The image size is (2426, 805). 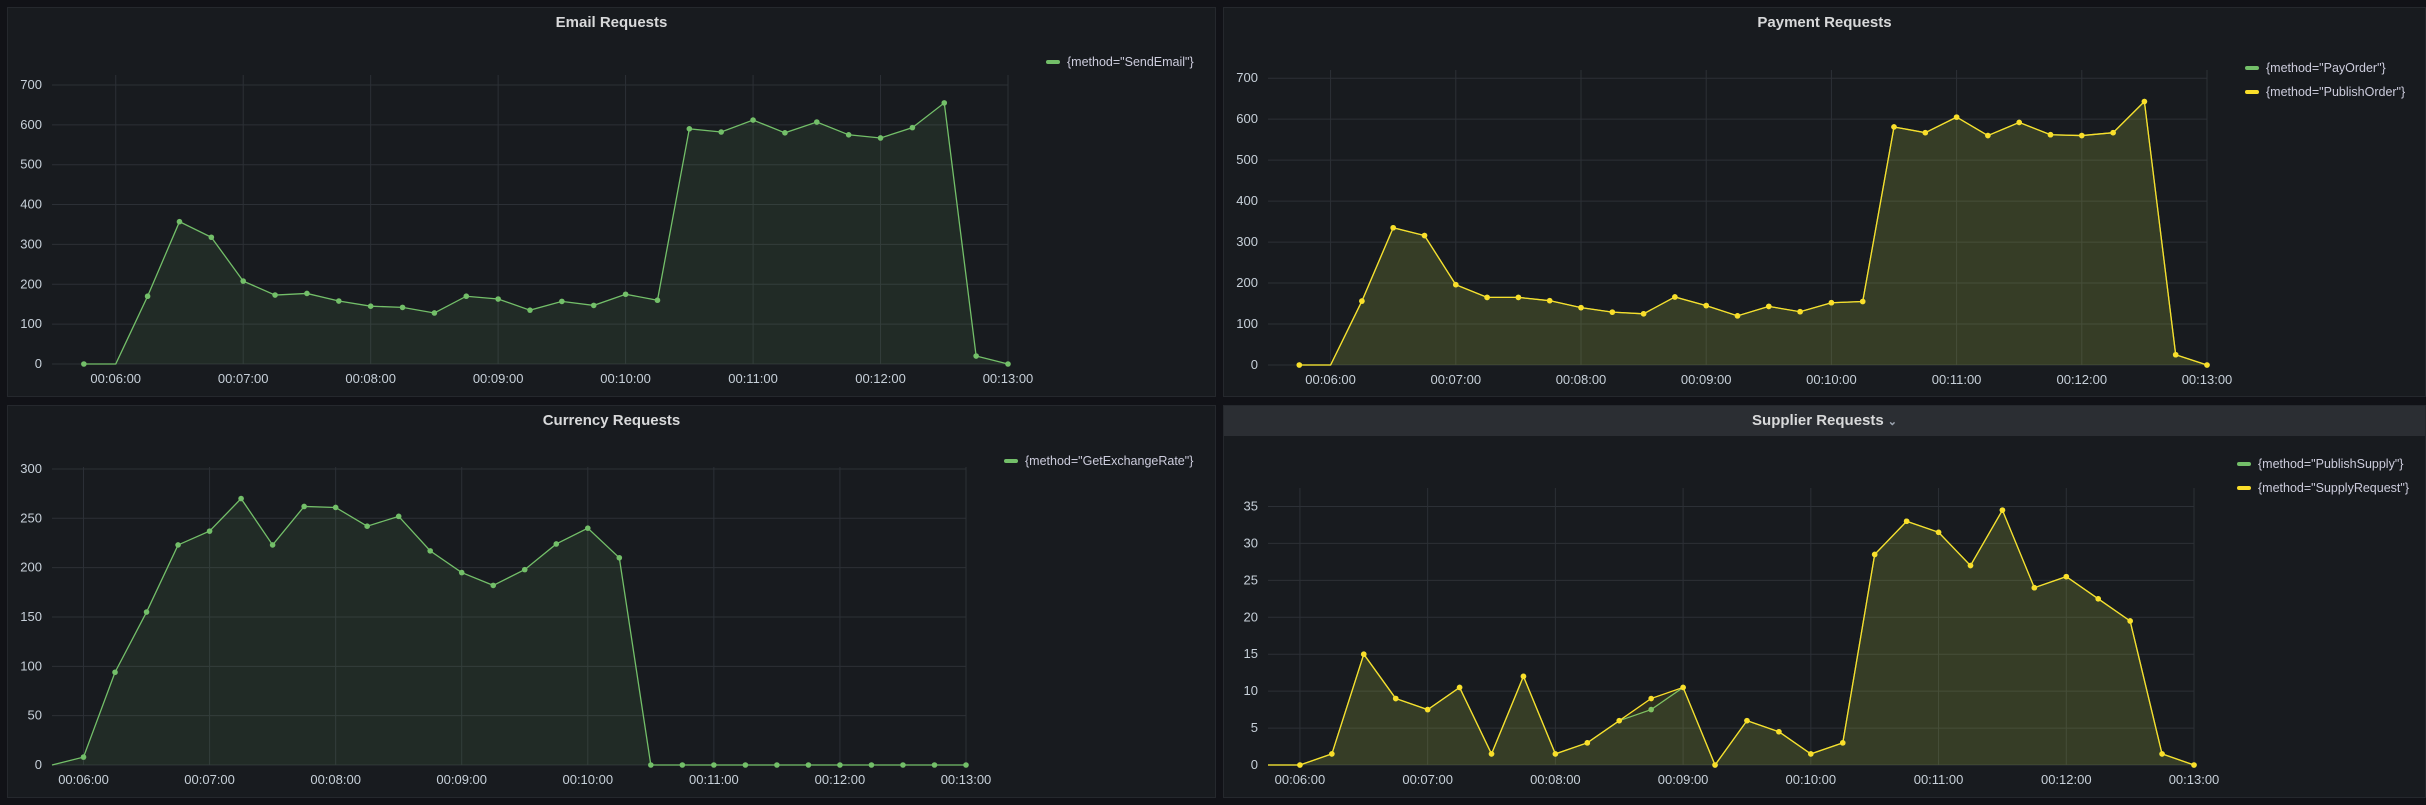 I want to click on panel-header: Supplier Requests ⌄, so click(x=1824, y=421).